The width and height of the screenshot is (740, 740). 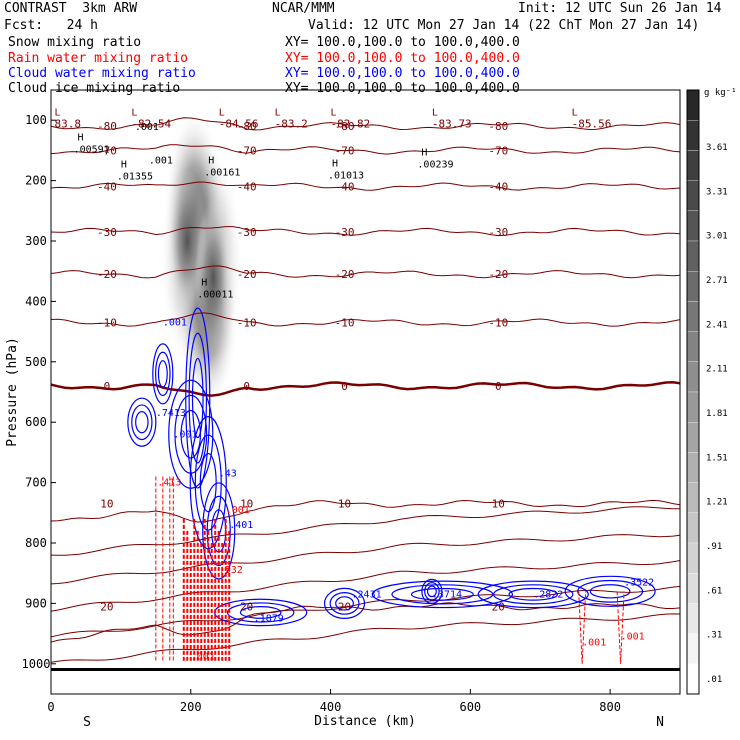 I want to click on left-end-label: S, so click(x=87, y=722).